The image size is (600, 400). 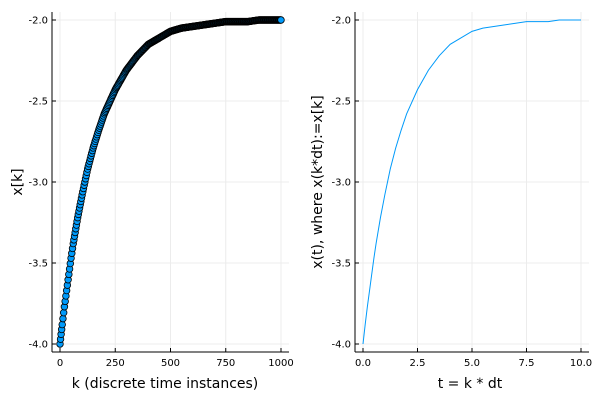 I want to click on x-tick-label: 5.0, so click(x=472, y=363).